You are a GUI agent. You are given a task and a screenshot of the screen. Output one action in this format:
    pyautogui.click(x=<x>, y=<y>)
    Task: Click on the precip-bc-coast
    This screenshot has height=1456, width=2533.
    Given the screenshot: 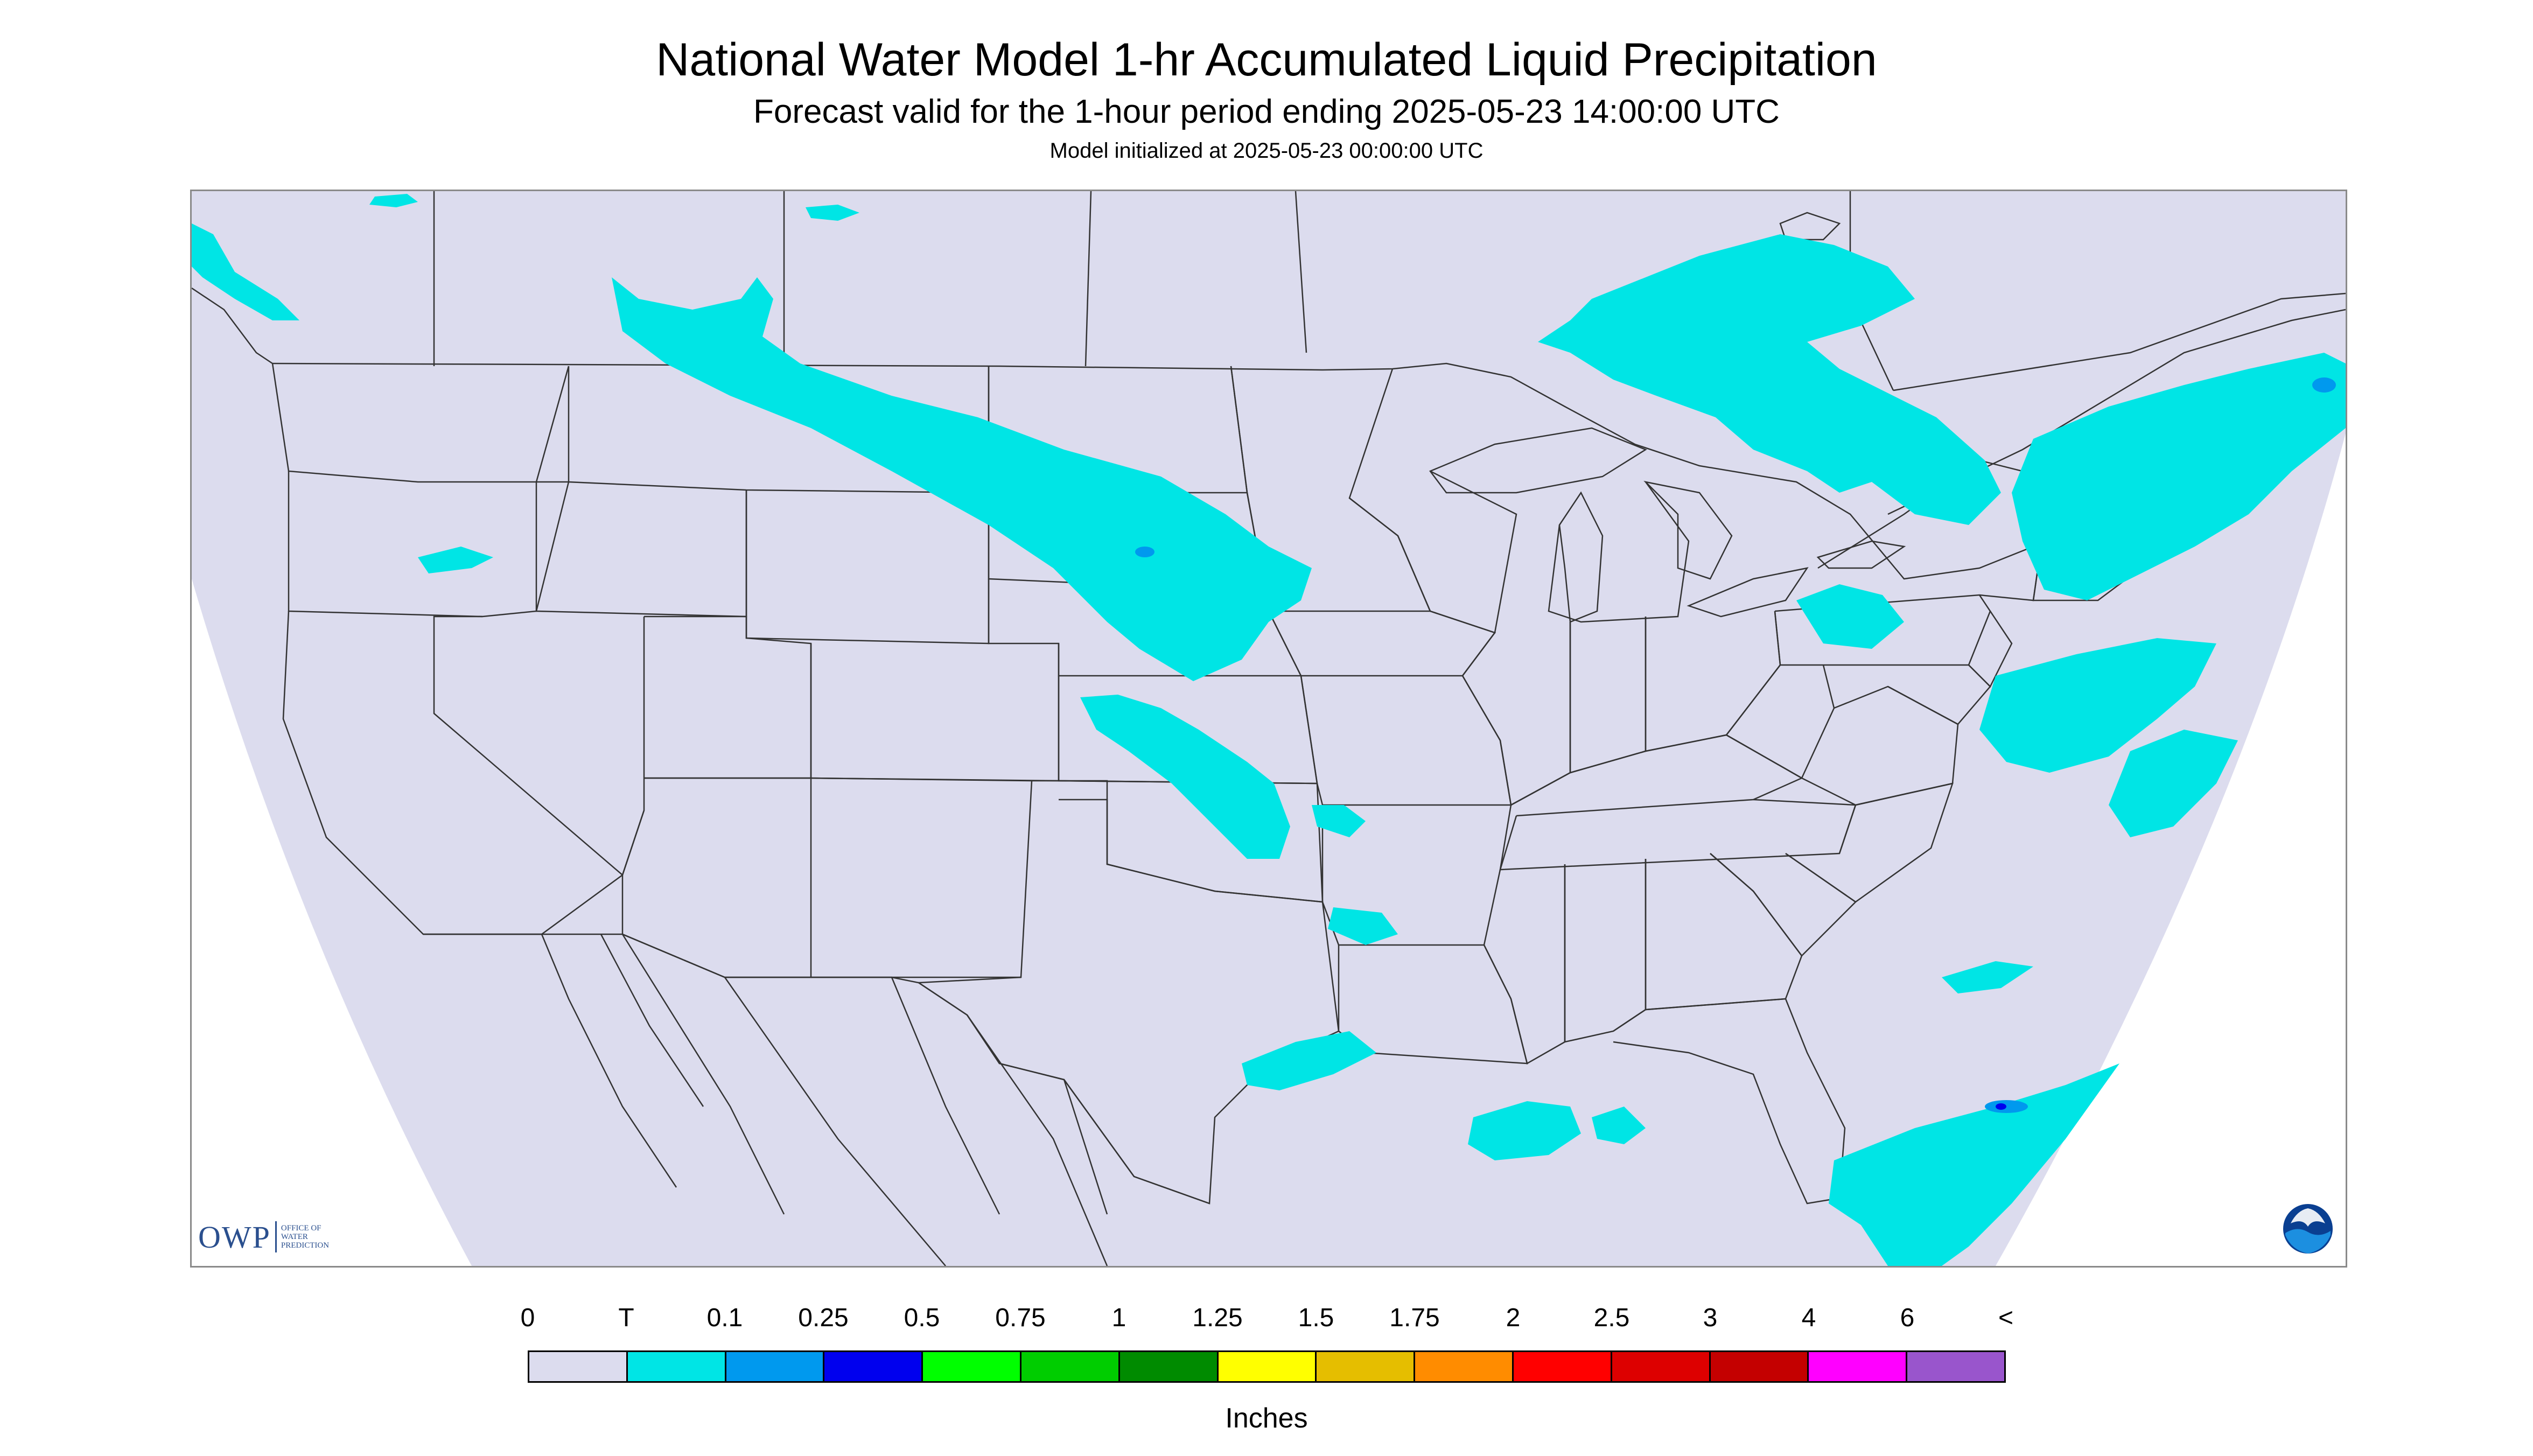 What is the action you would take?
    pyautogui.click(x=245, y=271)
    